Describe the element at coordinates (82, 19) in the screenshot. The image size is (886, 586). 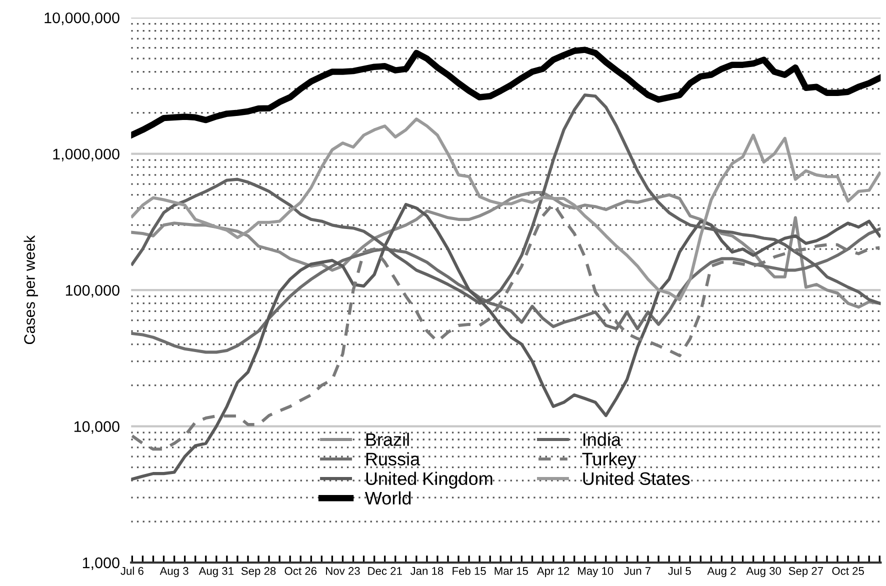
I see `y-tick-label: 10,000,000` at that location.